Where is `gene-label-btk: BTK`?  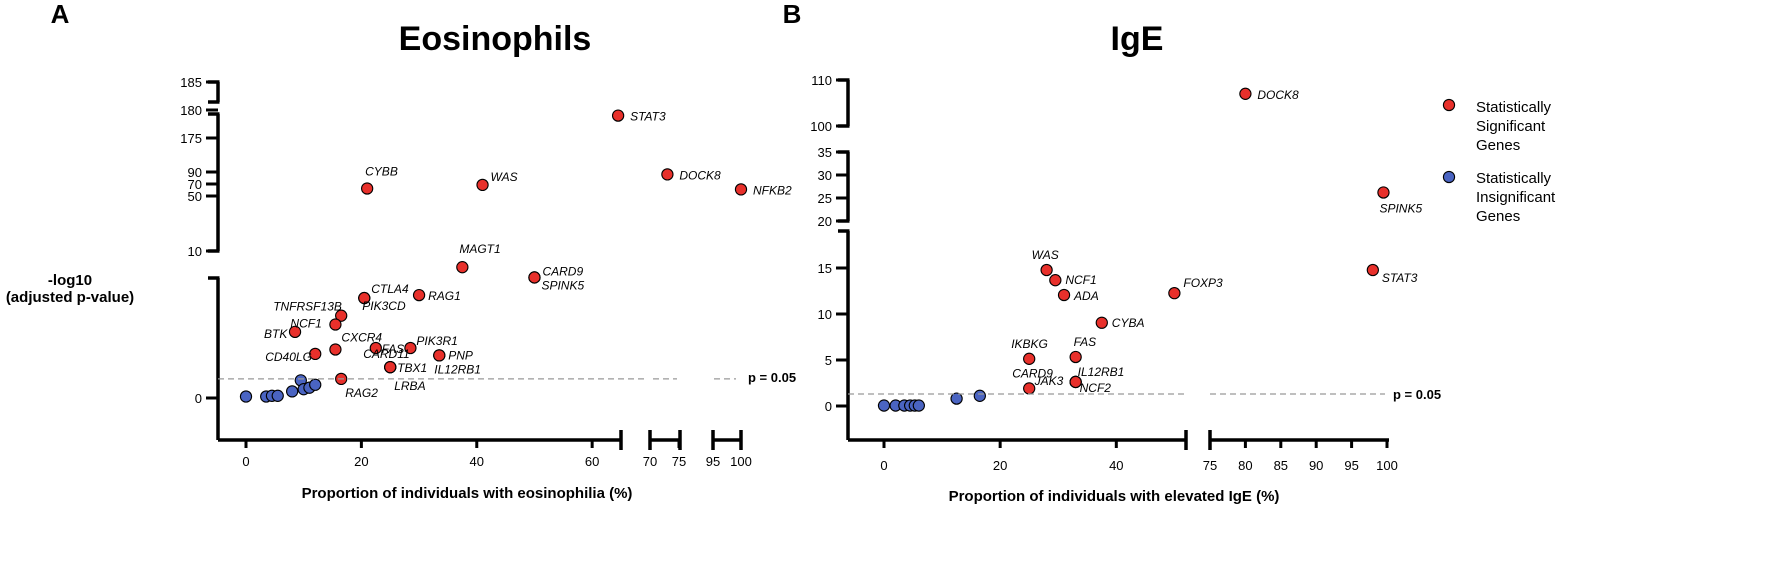
gene-label-btk: BTK is located at coordinates (276, 334).